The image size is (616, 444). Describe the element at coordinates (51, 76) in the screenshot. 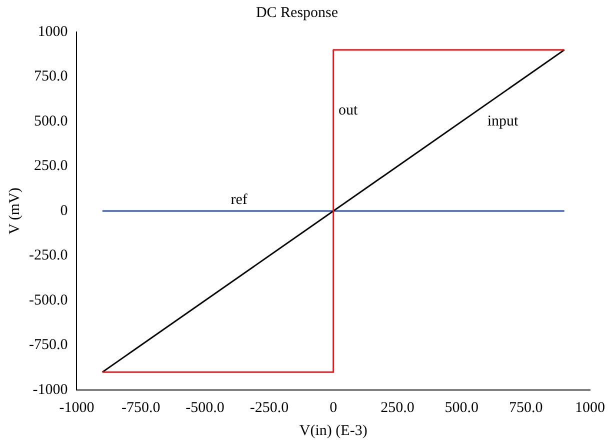

I see `y-tick-label: 750.0` at that location.